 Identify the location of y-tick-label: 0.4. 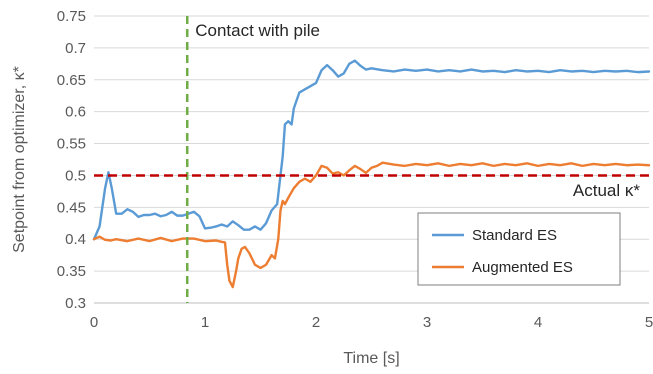
(75, 239).